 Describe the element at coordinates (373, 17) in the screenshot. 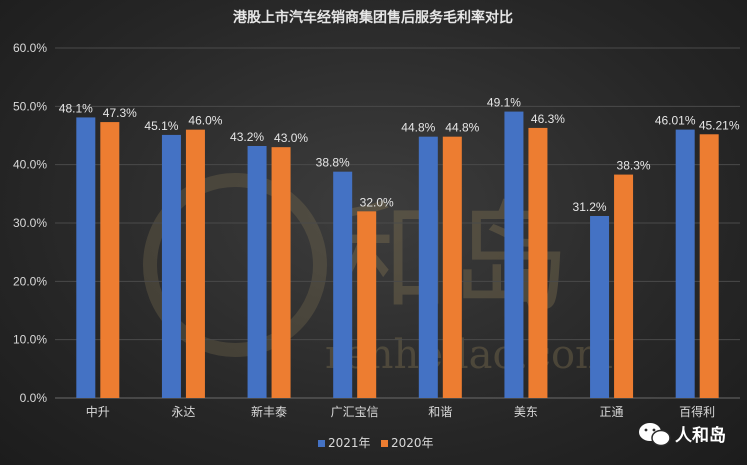

I see `chart-title: 港股上市汽车经销商集团售后服务毛利率对比` at that location.